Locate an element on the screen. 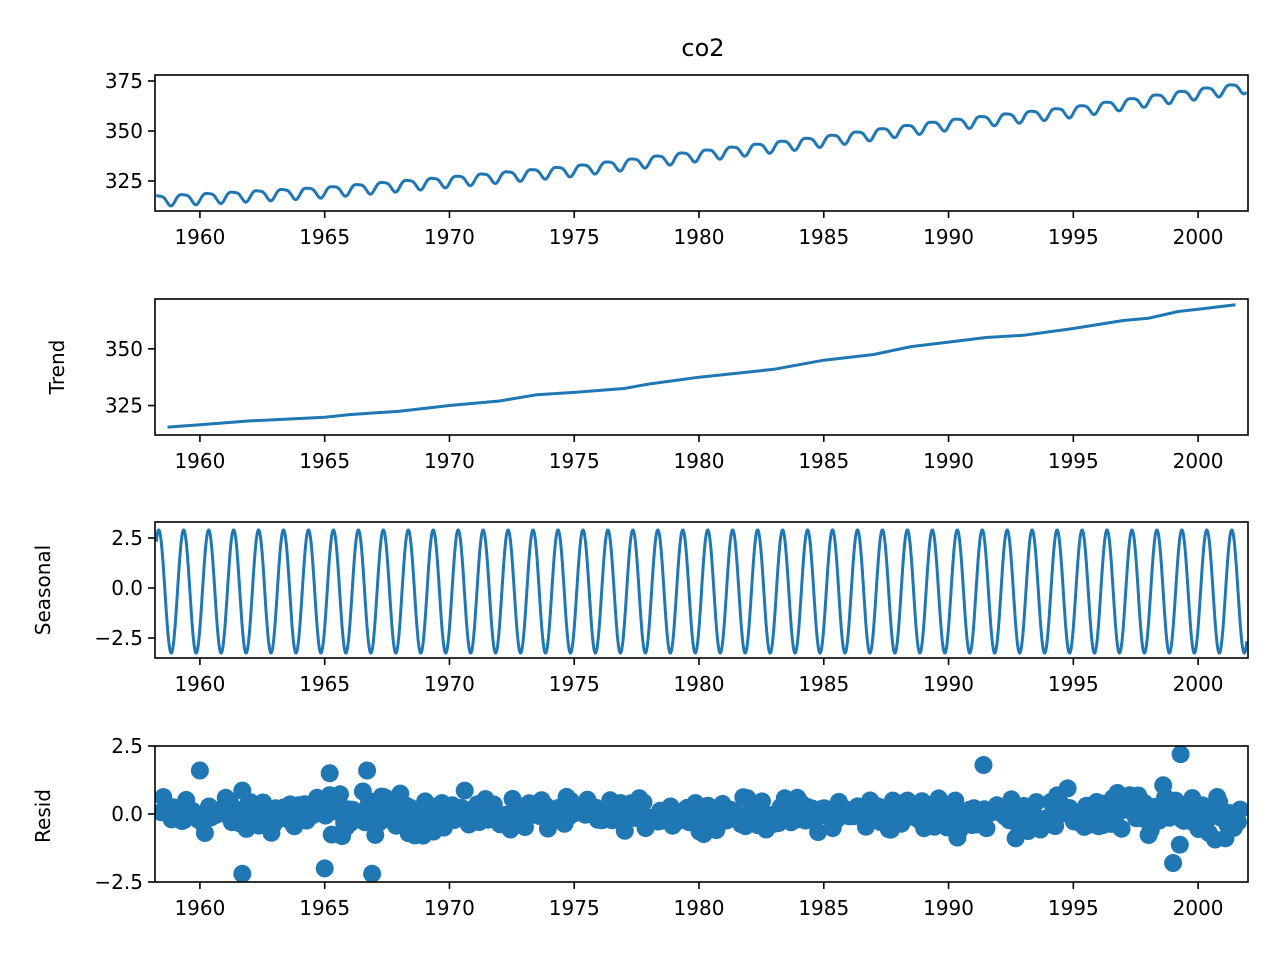 Image resolution: width=1280 pixels, height=960 pixels. y-tick-label: 375 is located at coordinates (124, 81).